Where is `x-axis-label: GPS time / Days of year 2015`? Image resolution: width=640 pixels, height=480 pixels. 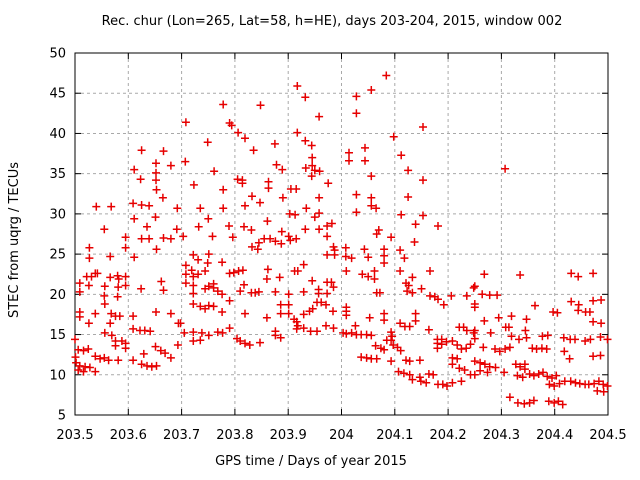
x-axis-label: GPS time / Days of year 2015 is located at coordinates (311, 461).